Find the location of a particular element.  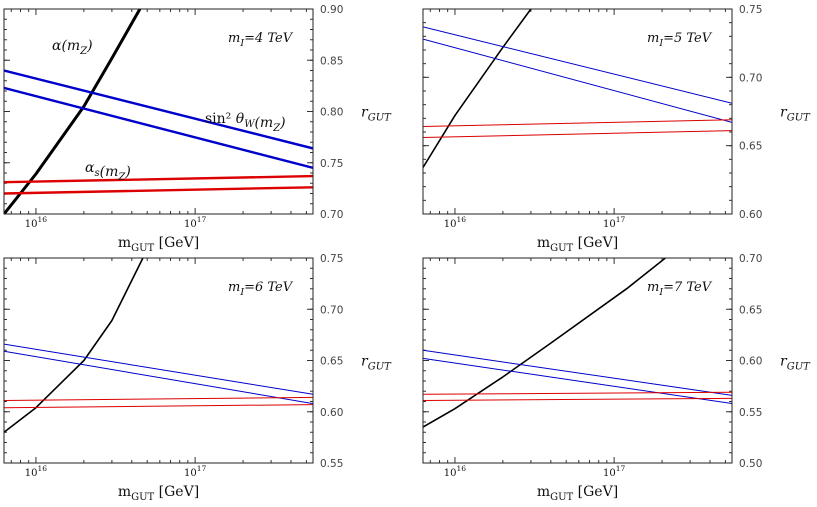

curve-annotation-2: sin² θW(mZ) is located at coordinates (245, 122).